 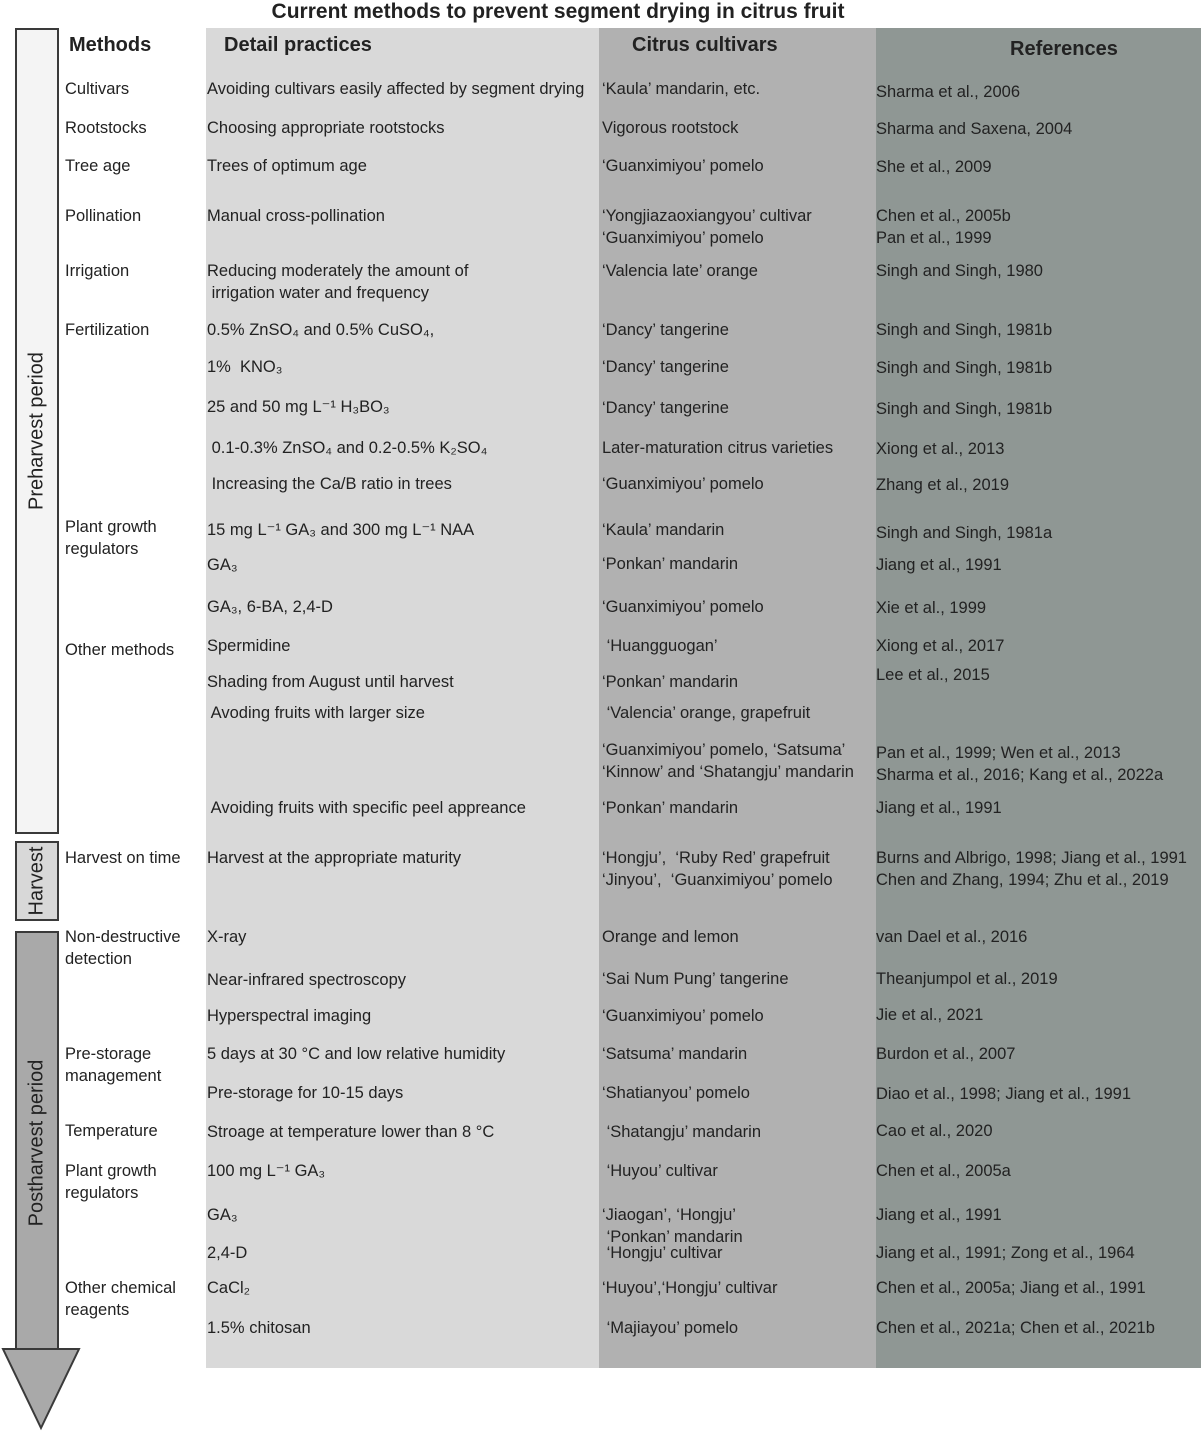 I want to click on cultivar-cell: ‘Valencia’ orange, grapefruit, so click(x=706, y=713).